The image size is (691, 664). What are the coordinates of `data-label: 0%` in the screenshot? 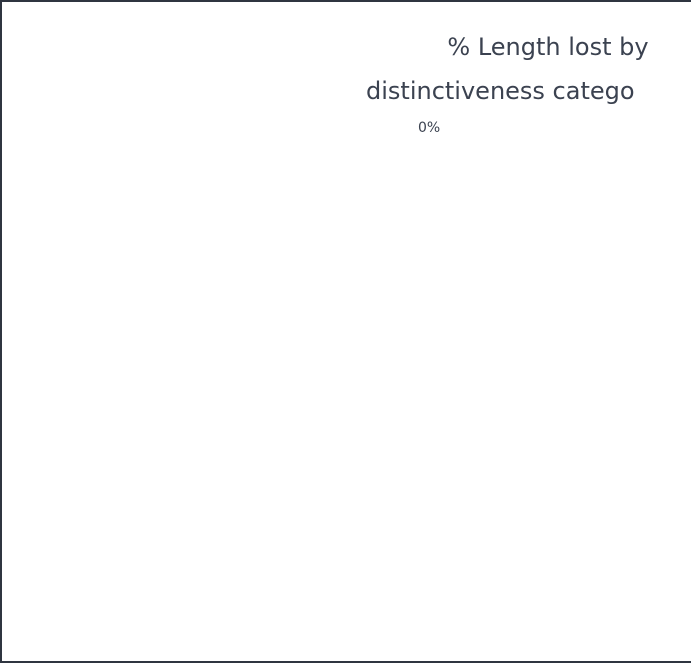 It's located at (429, 128).